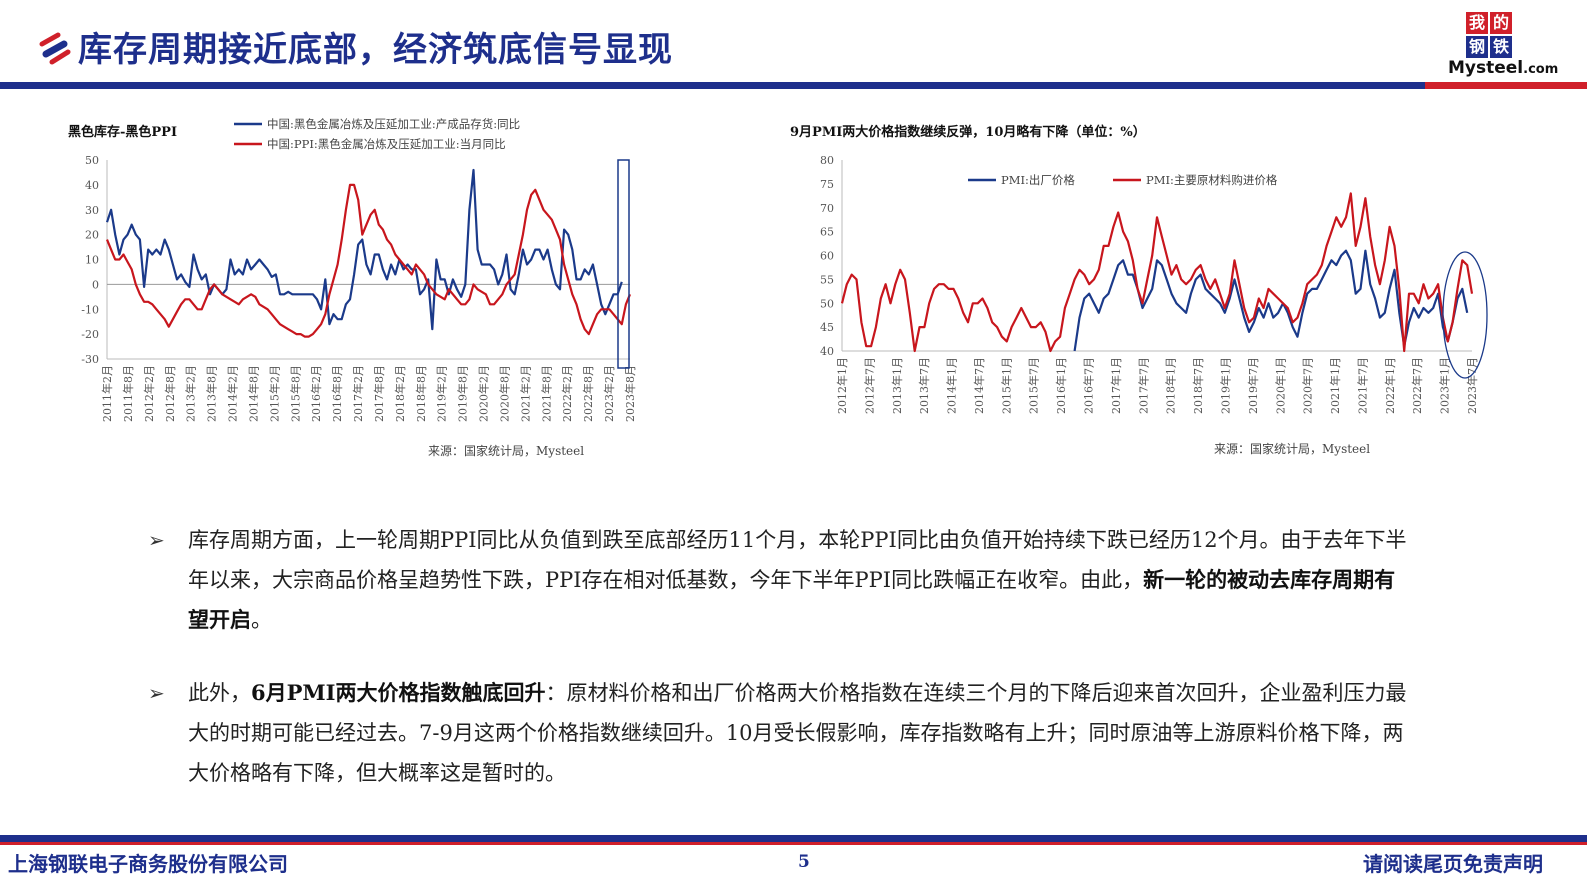  Describe the element at coordinates (379, 393) in the screenshot. I see `x-tick-label: 2017年8月` at that location.